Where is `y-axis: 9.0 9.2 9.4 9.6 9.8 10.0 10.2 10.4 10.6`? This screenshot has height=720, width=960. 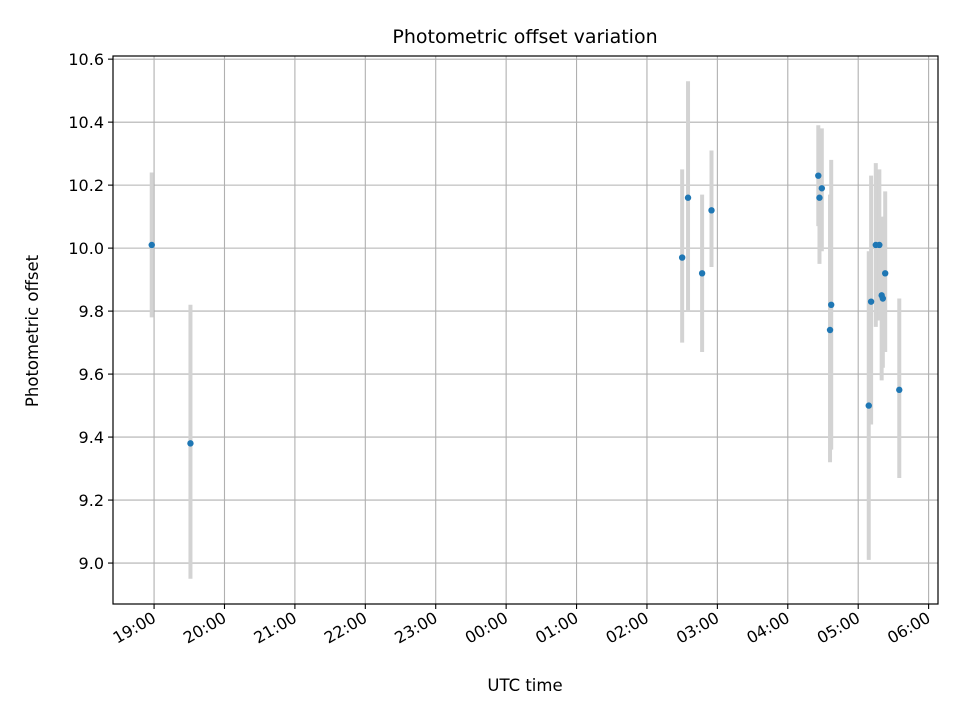
y-axis: 9.0 9.2 9.4 9.6 9.8 10.0 10.2 10.4 10.6 is located at coordinates (90, 311).